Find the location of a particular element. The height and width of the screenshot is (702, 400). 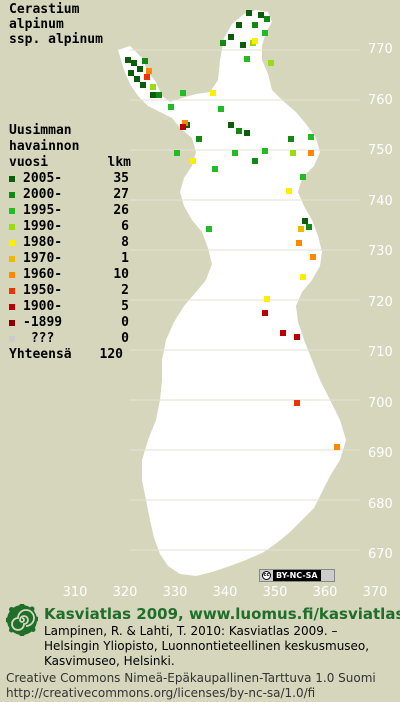

legend-count: 1 is located at coordinates (125, 258).